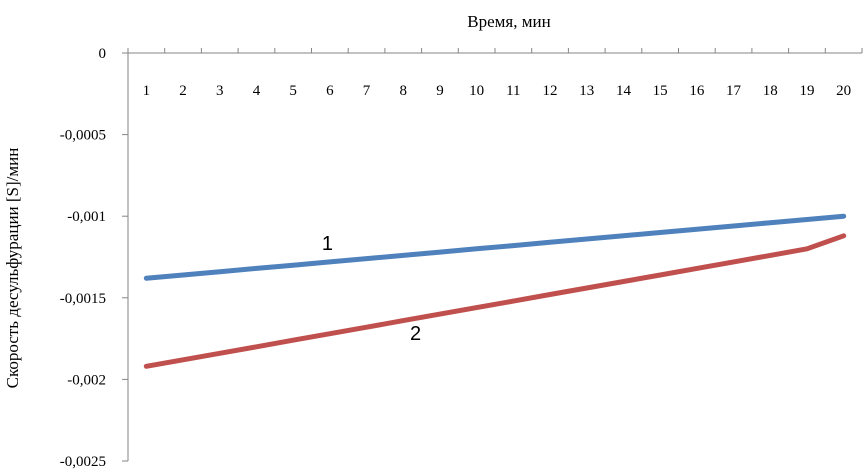  Describe the element at coordinates (770, 91) in the screenshot. I see `x-tick-label: 18` at that location.